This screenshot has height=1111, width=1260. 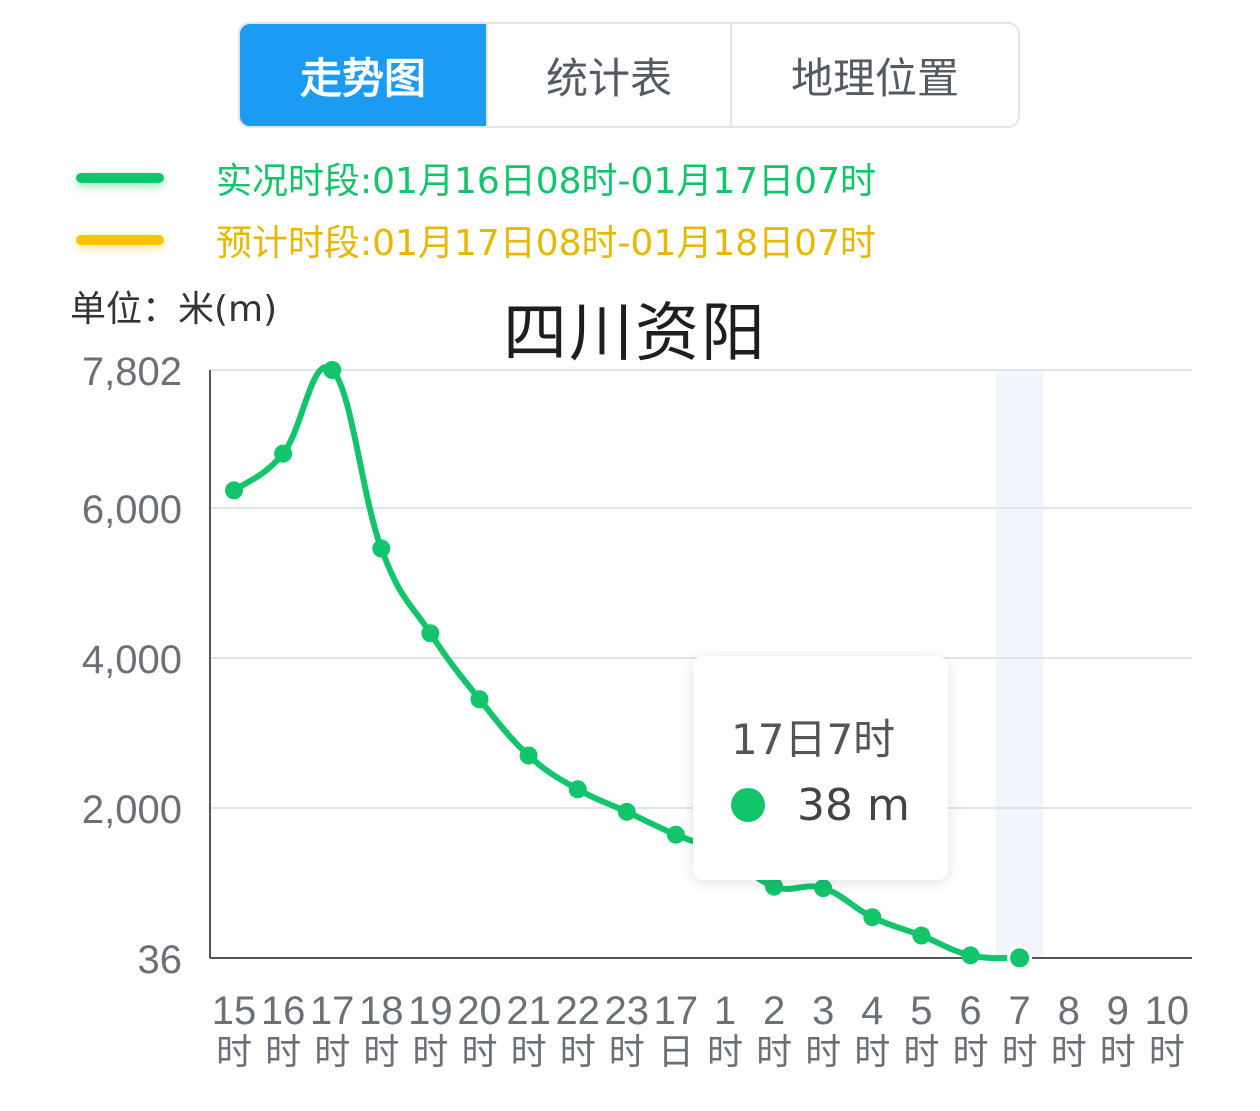 What do you see at coordinates (813, 739) in the screenshot?
I see `tooltip-time: 17日7时` at bounding box center [813, 739].